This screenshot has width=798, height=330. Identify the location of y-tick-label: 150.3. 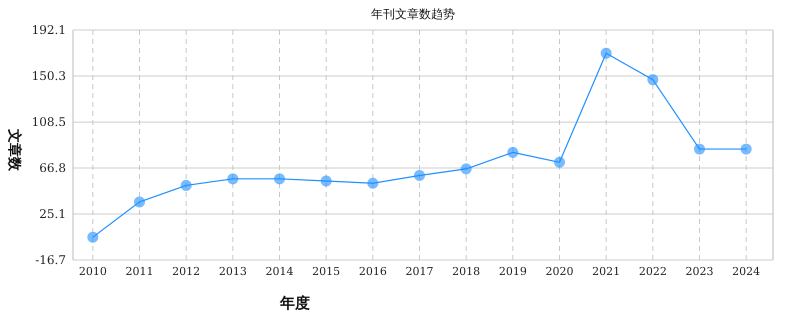
(49, 76).